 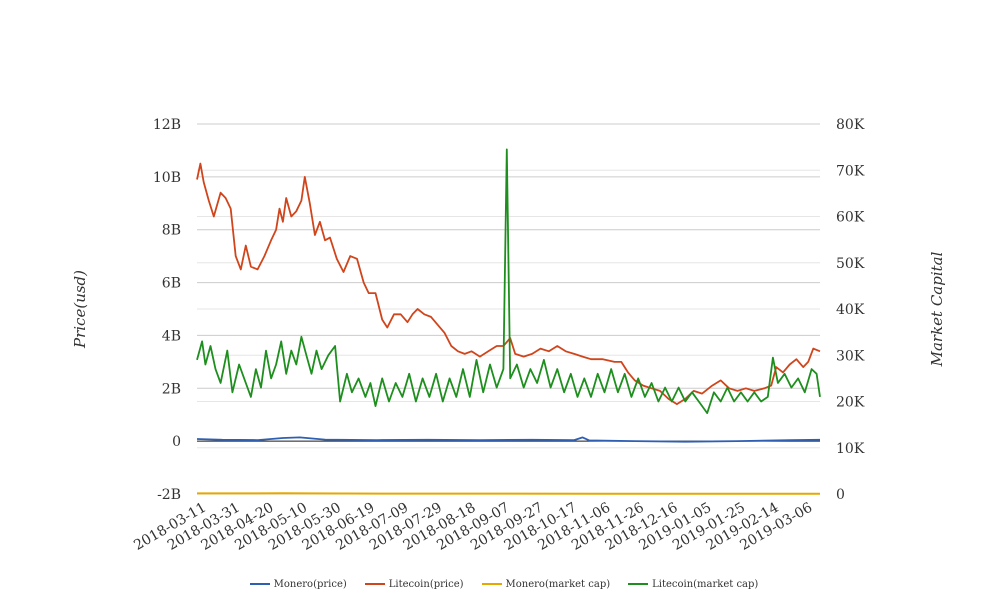 I want to click on y-right-tick-label: 70K, so click(x=850, y=171).